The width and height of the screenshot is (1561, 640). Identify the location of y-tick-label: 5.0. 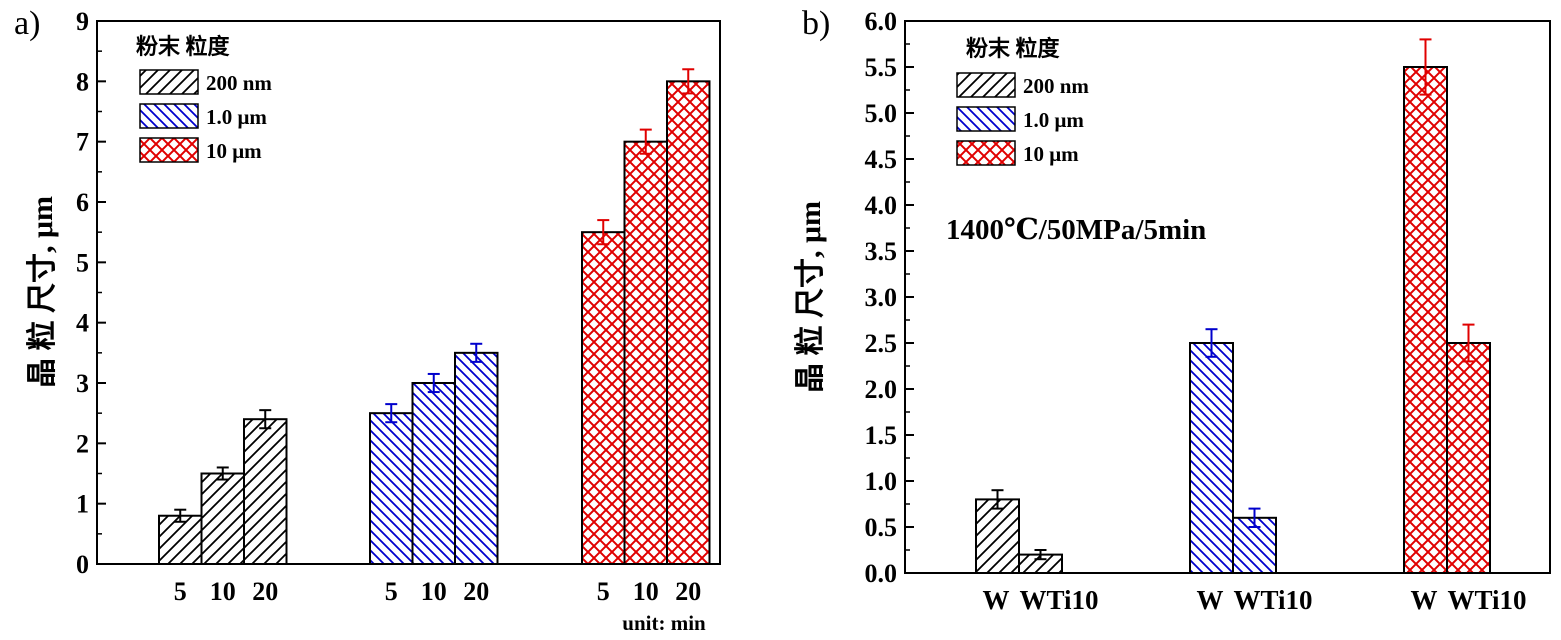
(881, 113).